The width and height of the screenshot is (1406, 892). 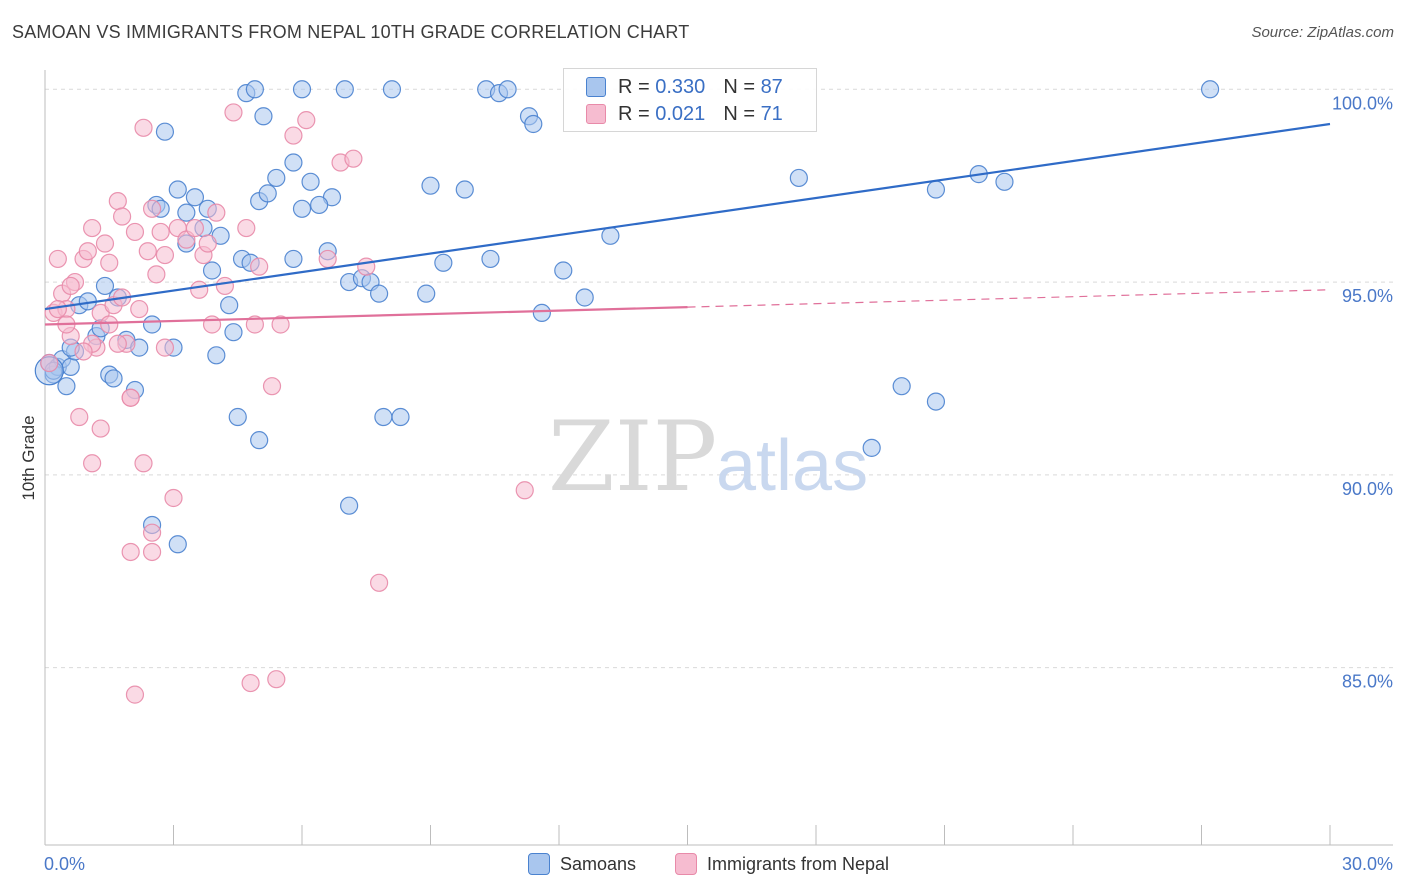 I want to click on bottom-legend-nepal: Immigrants from Nepal, so click(x=782, y=864).